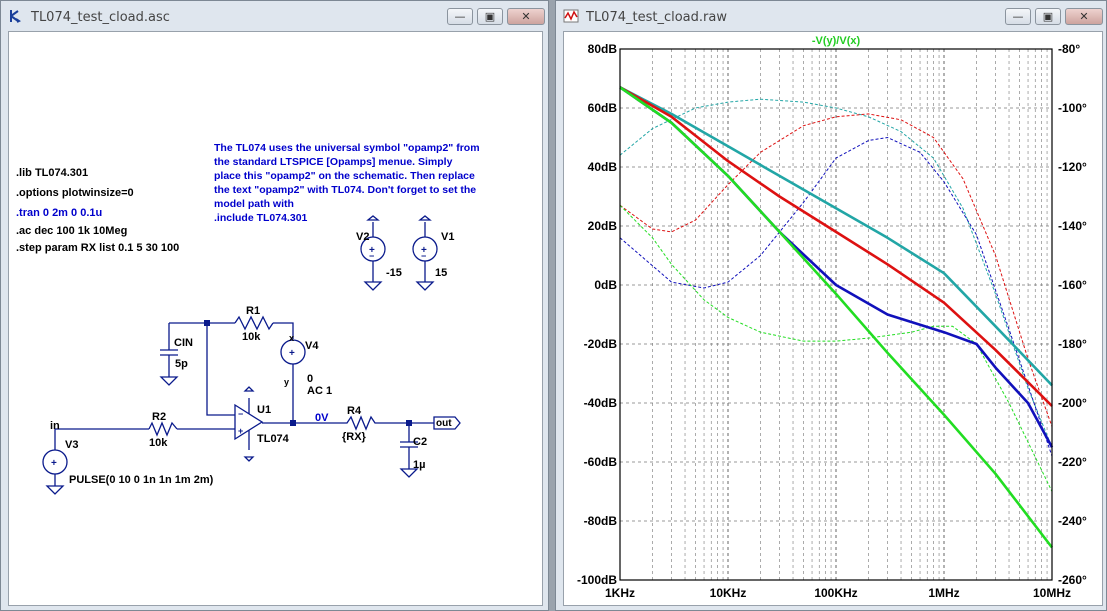 The width and height of the screenshot is (1107, 611). I want to click on y-left-tick-label: 80dB, so click(603, 49).